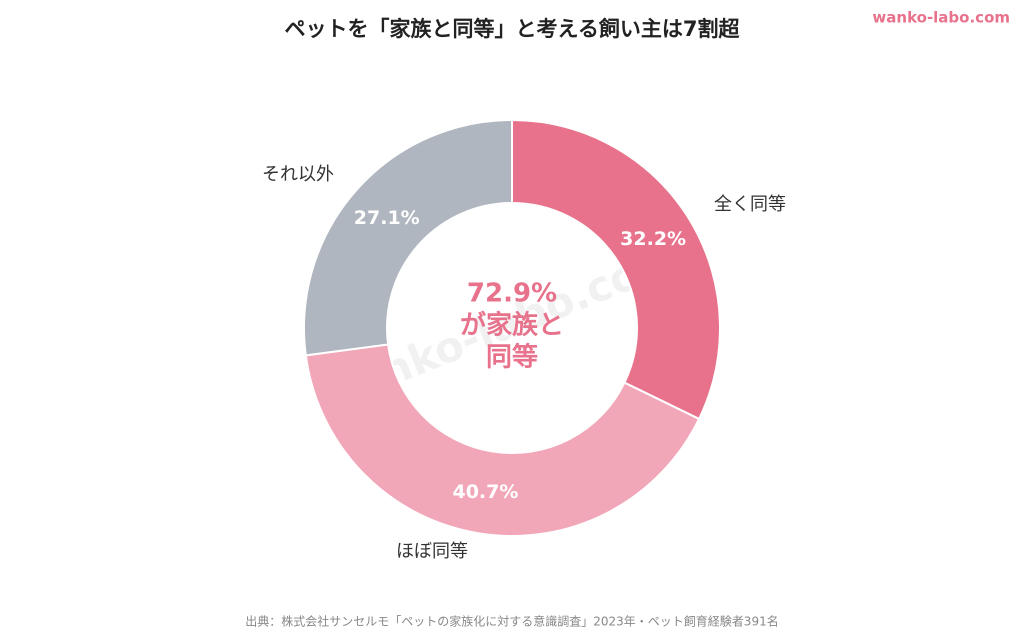 This screenshot has height=640, width=1024. Describe the element at coordinates (513, 29) in the screenshot. I see `chart-title: ペットを「家族と同等」と考える飼い主は7割超` at that location.